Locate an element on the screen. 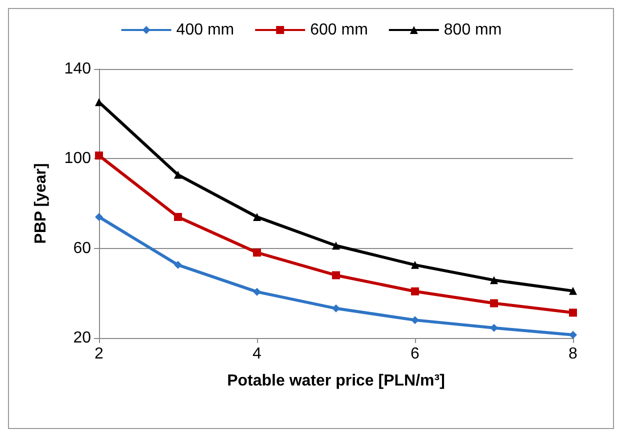 This screenshot has height=437, width=622. y-axis-title: PBP [year] is located at coordinates (41, 203).